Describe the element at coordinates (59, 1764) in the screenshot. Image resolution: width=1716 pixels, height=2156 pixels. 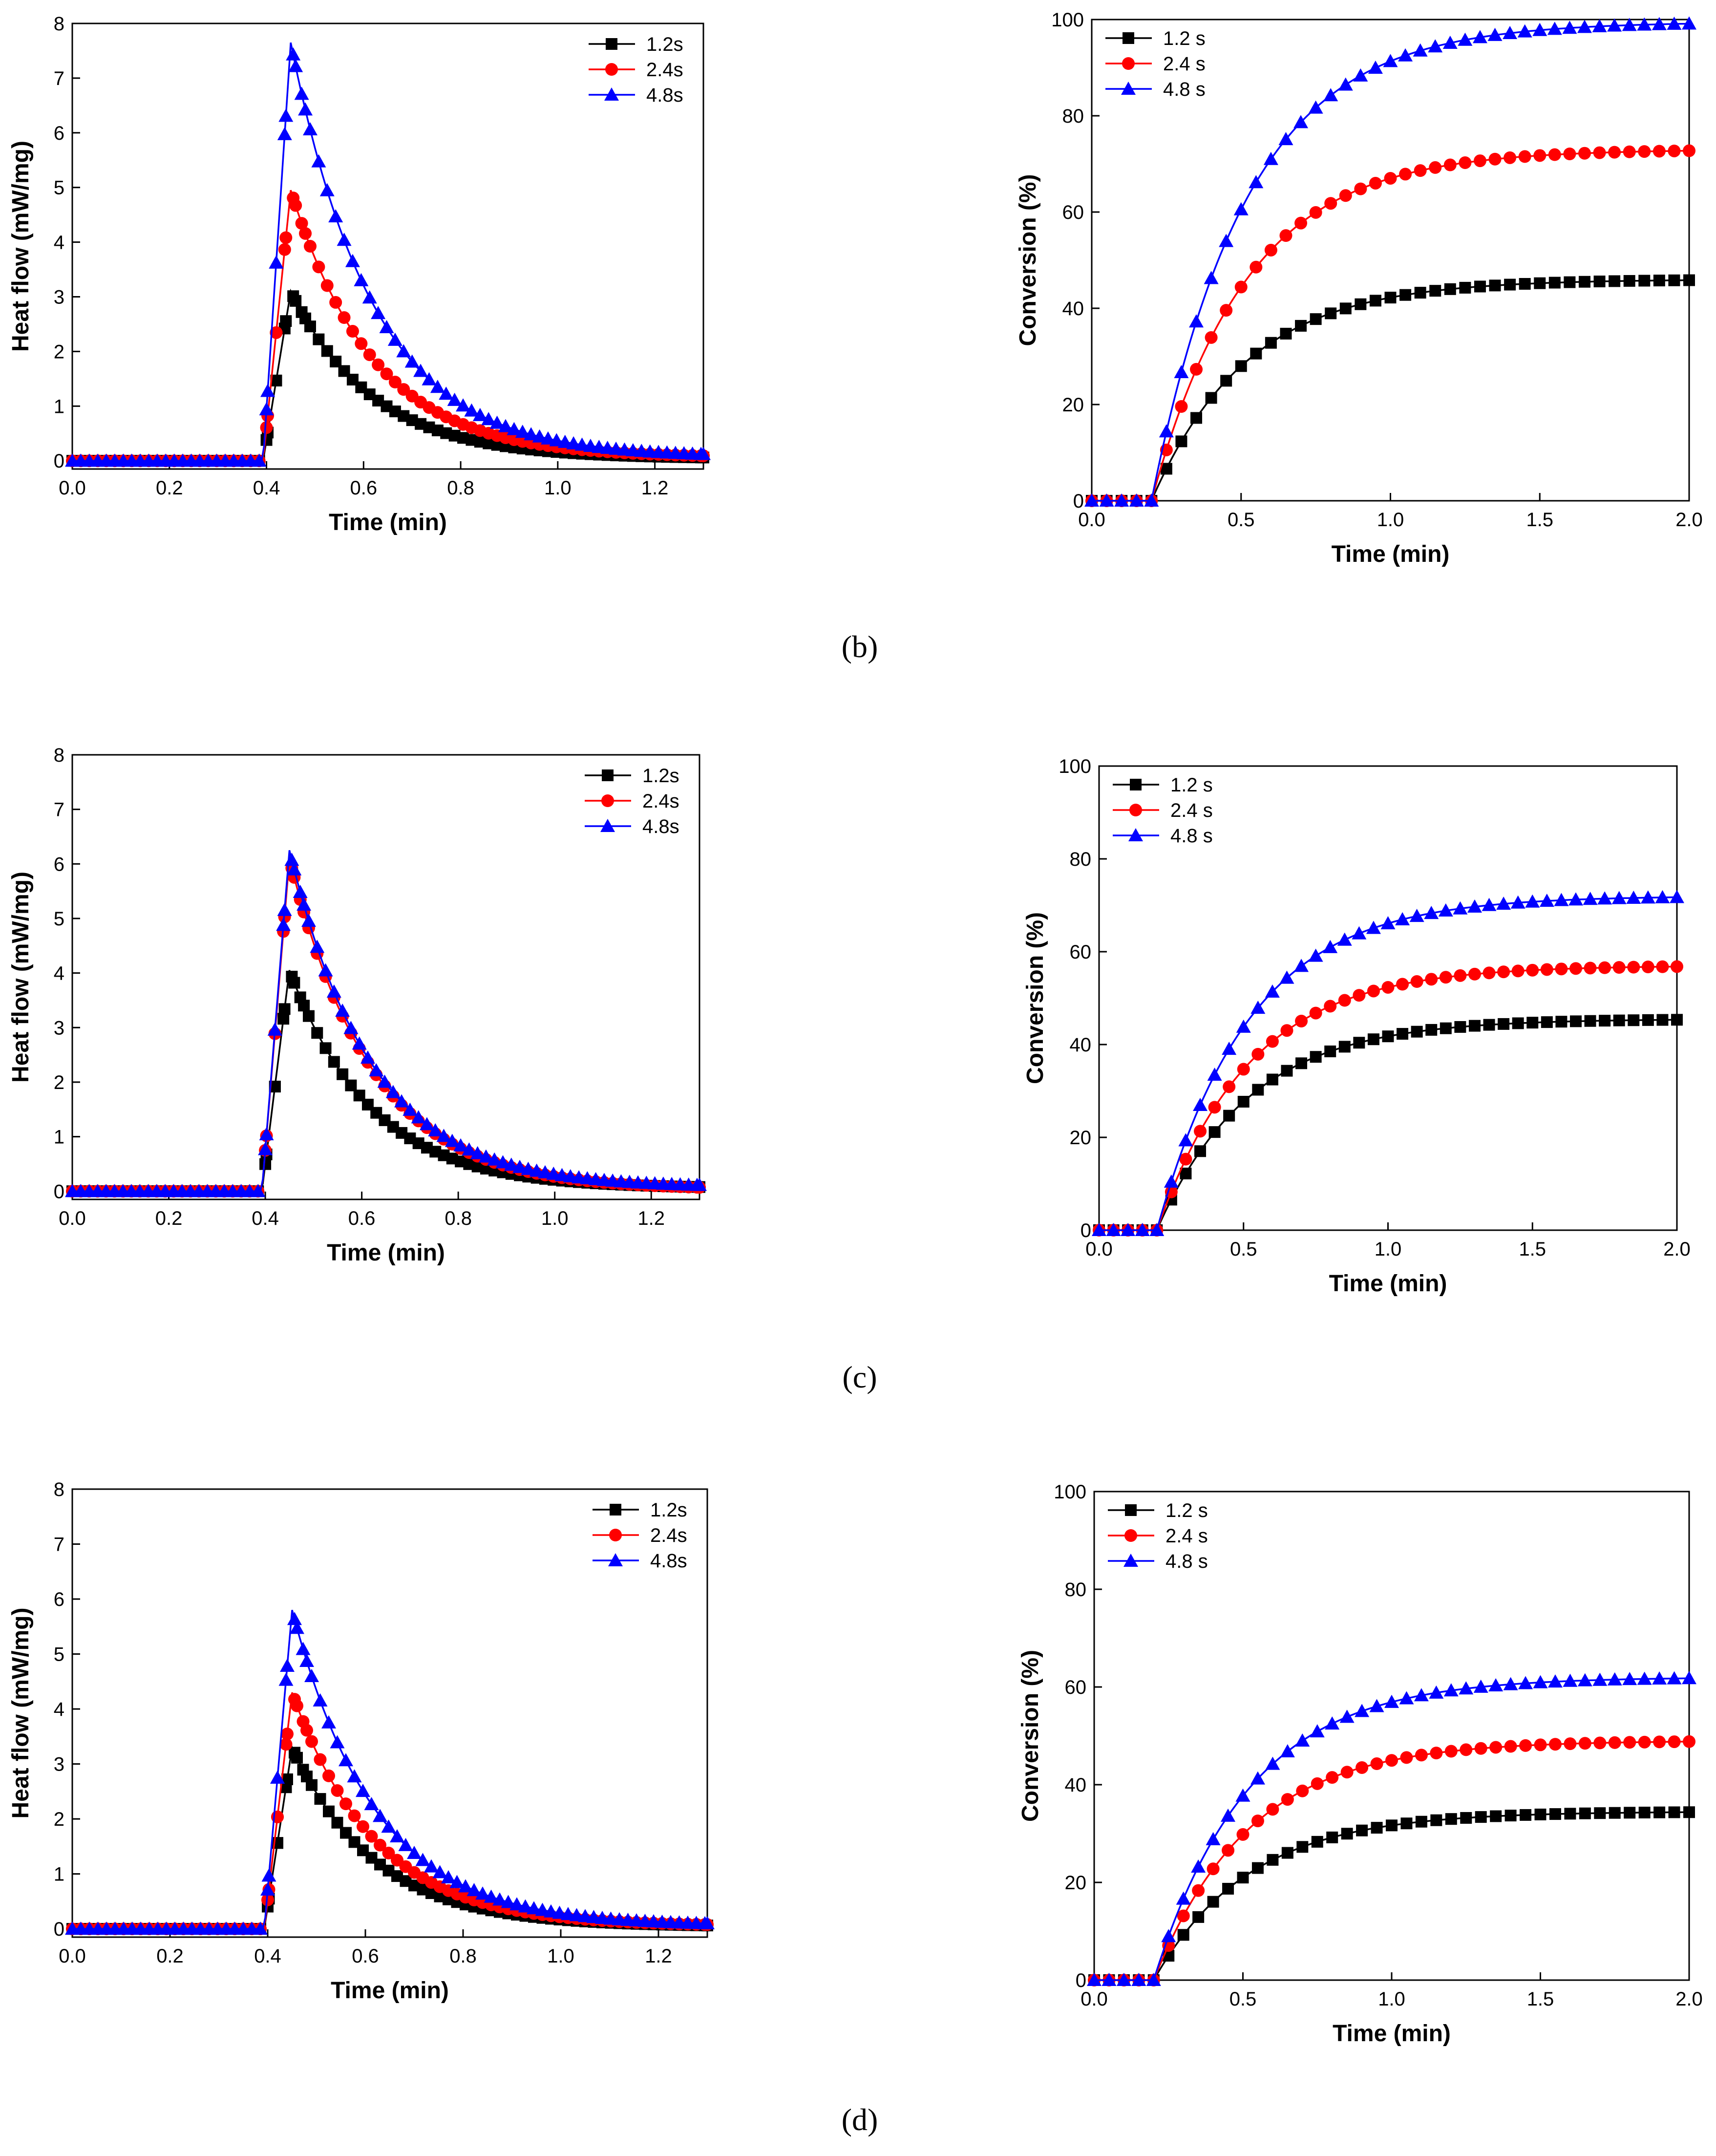
I see `y-tick-label: 3` at that location.